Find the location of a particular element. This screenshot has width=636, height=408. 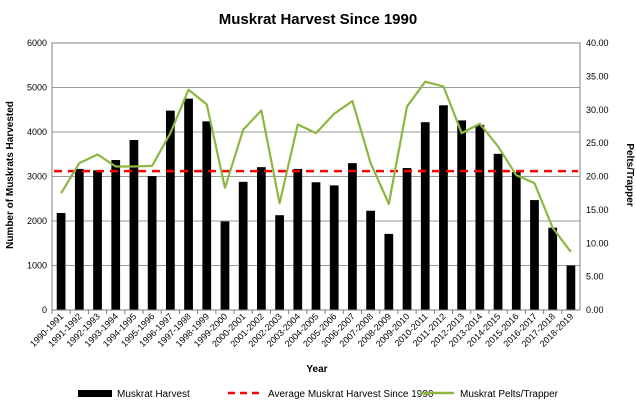

y-tick-label: 4000 is located at coordinates (37, 132).